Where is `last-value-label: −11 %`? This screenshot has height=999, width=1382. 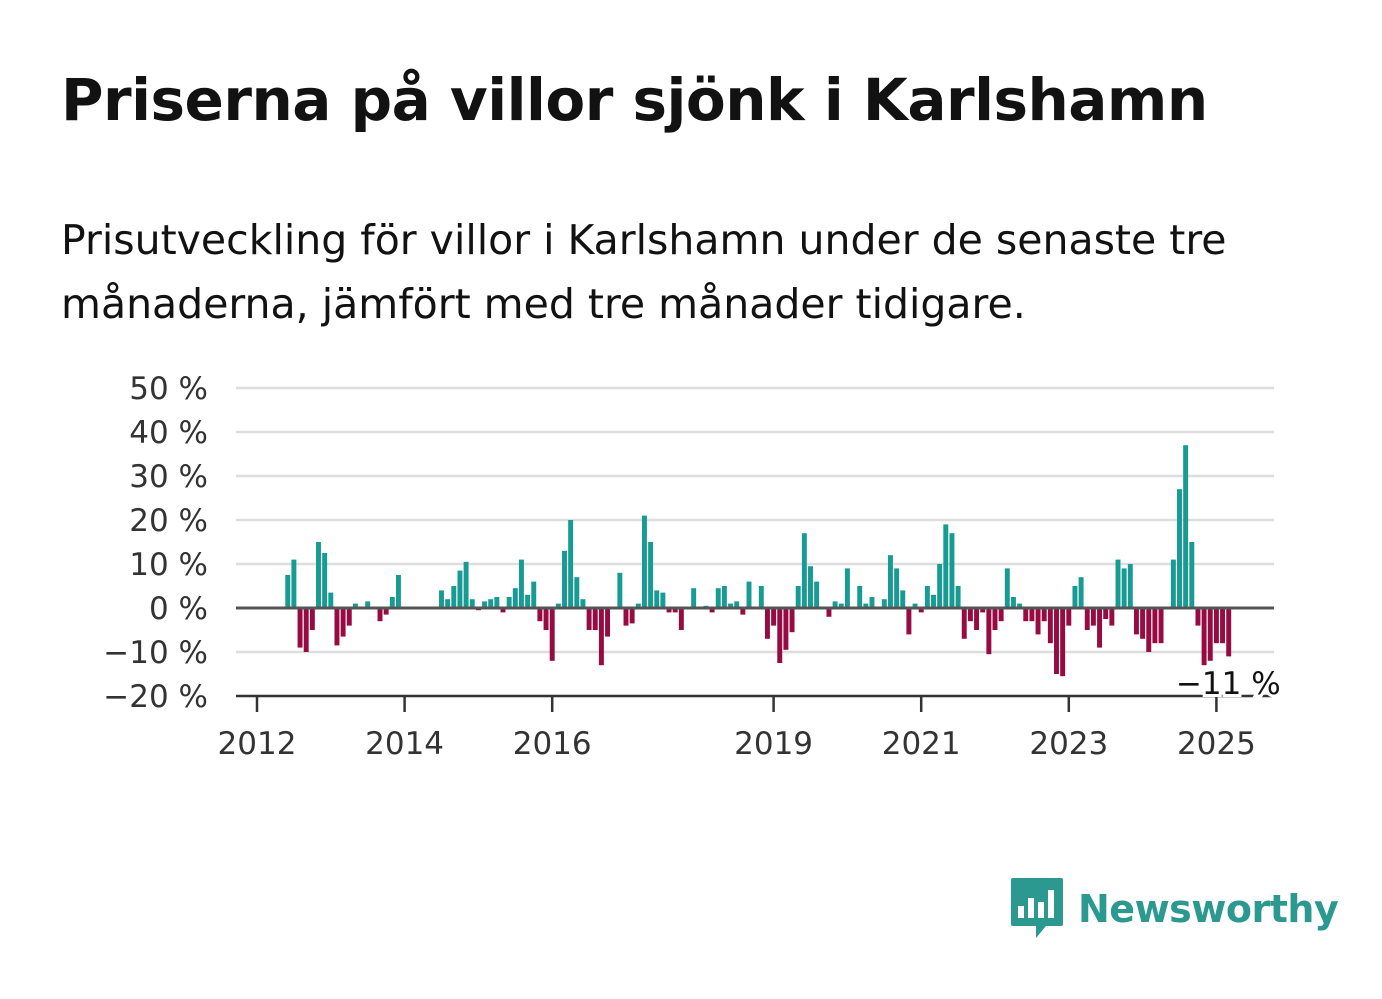 last-value-label: −11 % is located at coordinates (1228, 684).